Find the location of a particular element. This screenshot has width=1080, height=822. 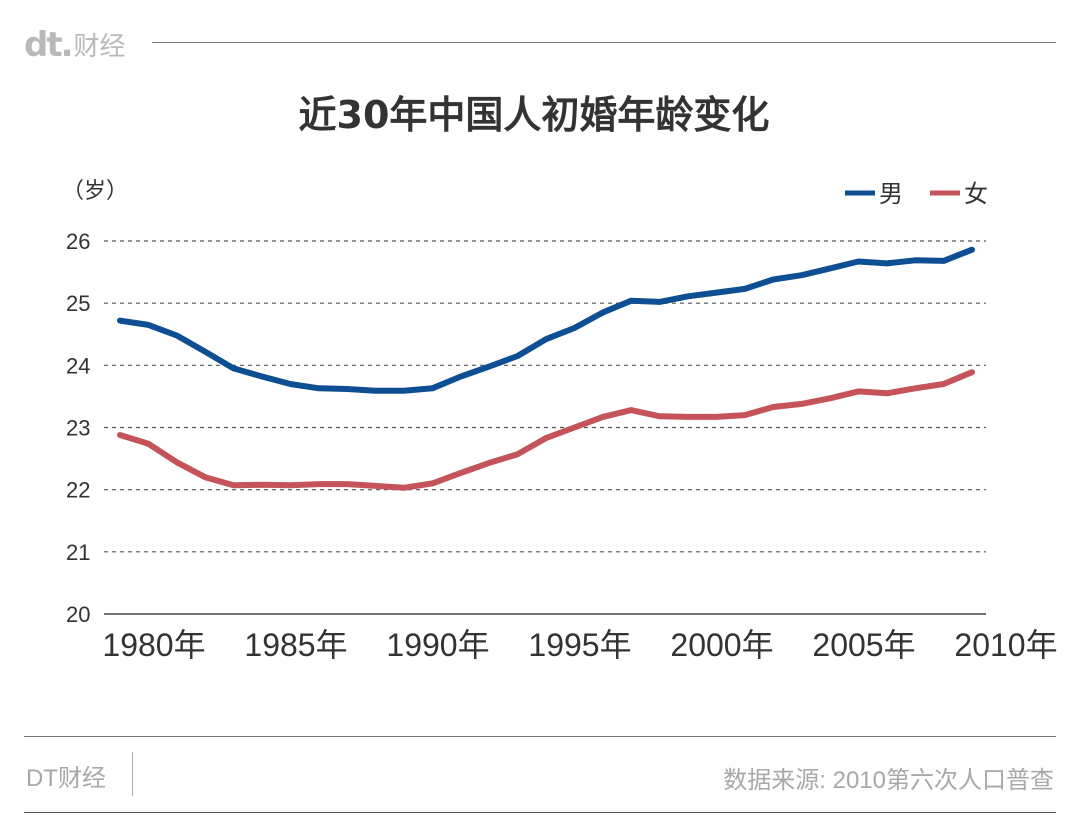

data-source: 数据来源: 2010第六次人口普查 is located at coordinates (888, 780).